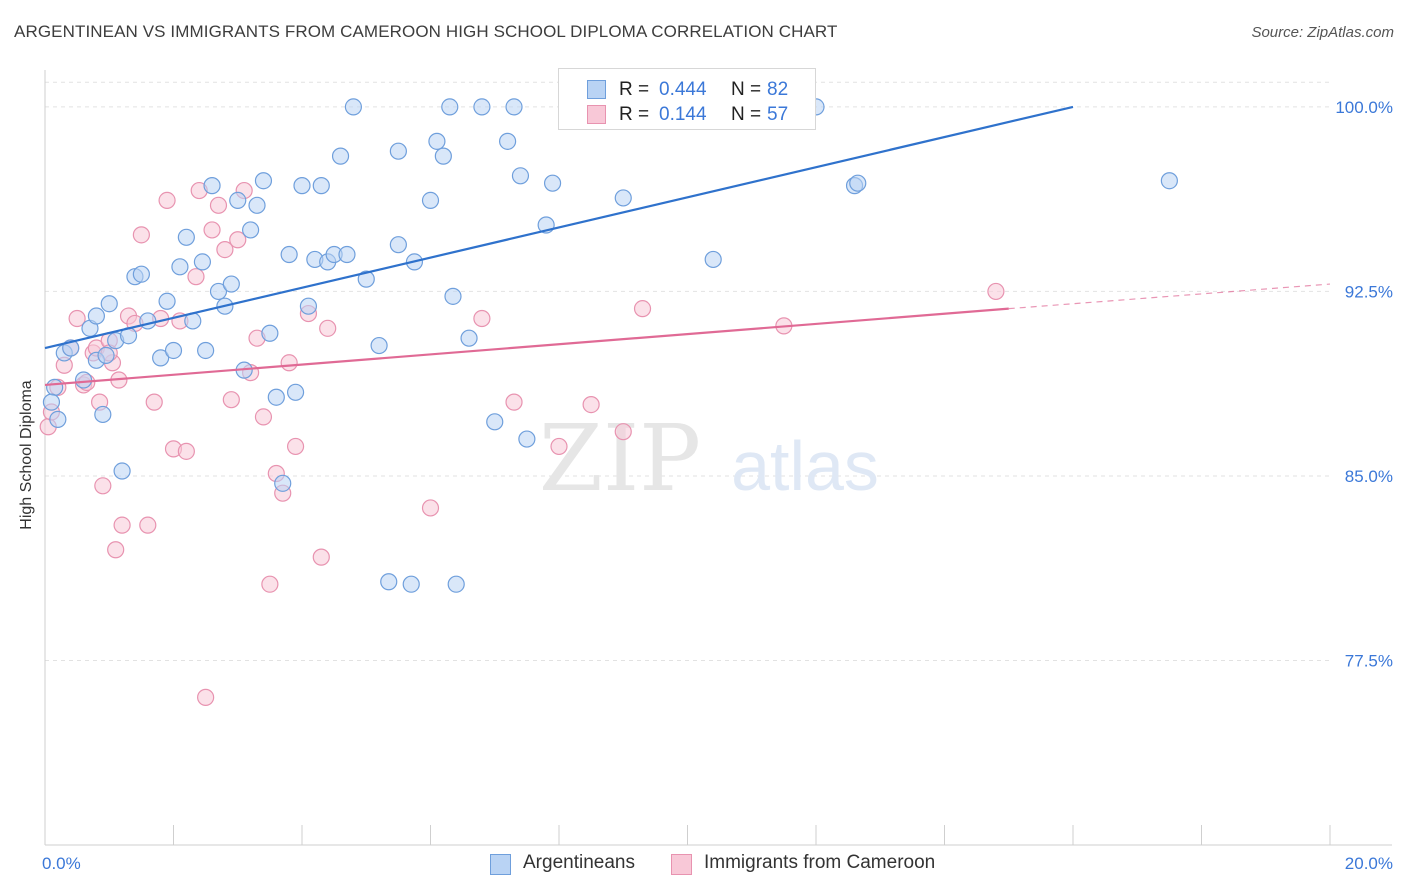 This screenshot has width=1406, height=892. I want to click on stats-row-argentineans: R = 0.444 N = 82, so click(687, 90).